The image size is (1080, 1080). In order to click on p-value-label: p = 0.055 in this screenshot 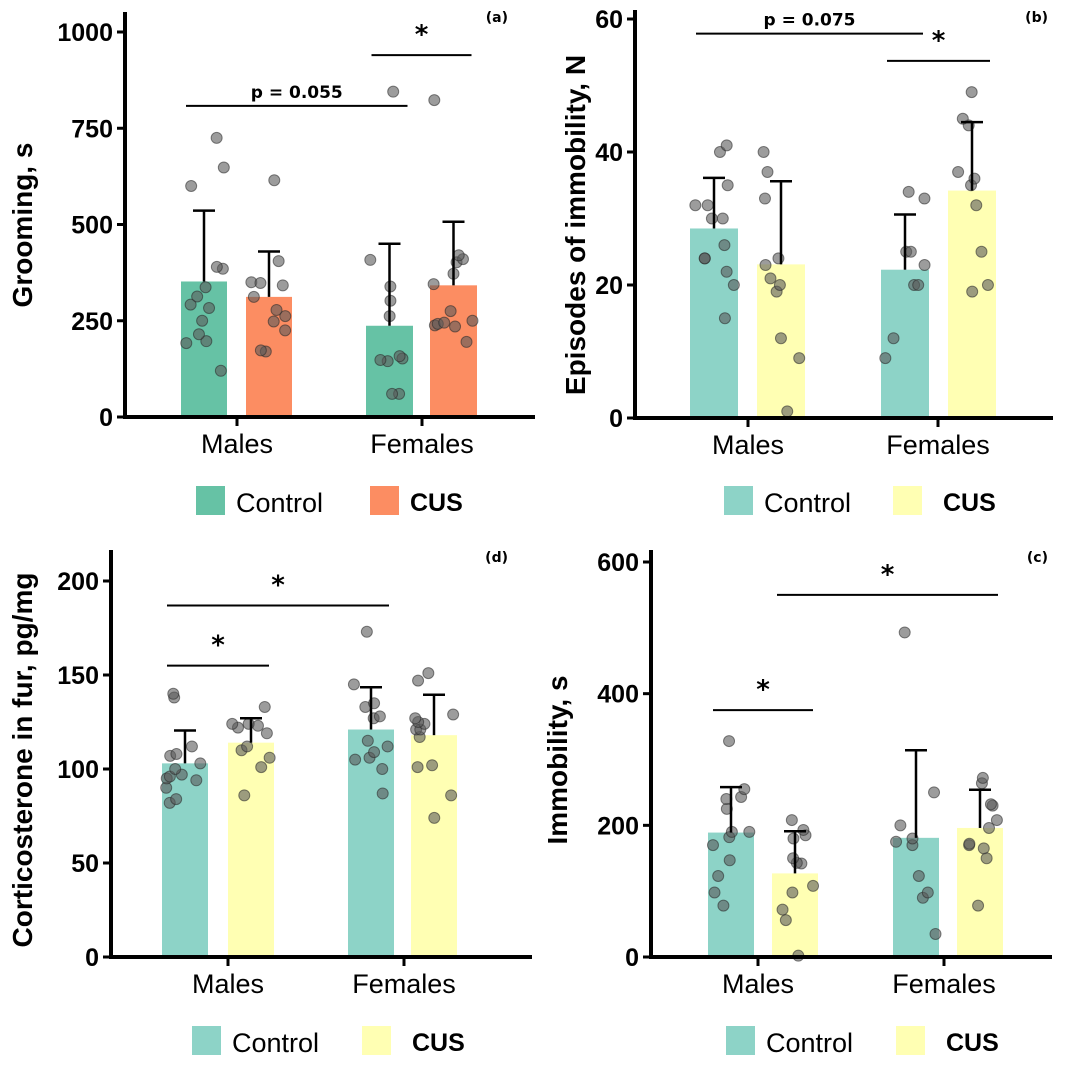, I will do `click(297, 93)`.